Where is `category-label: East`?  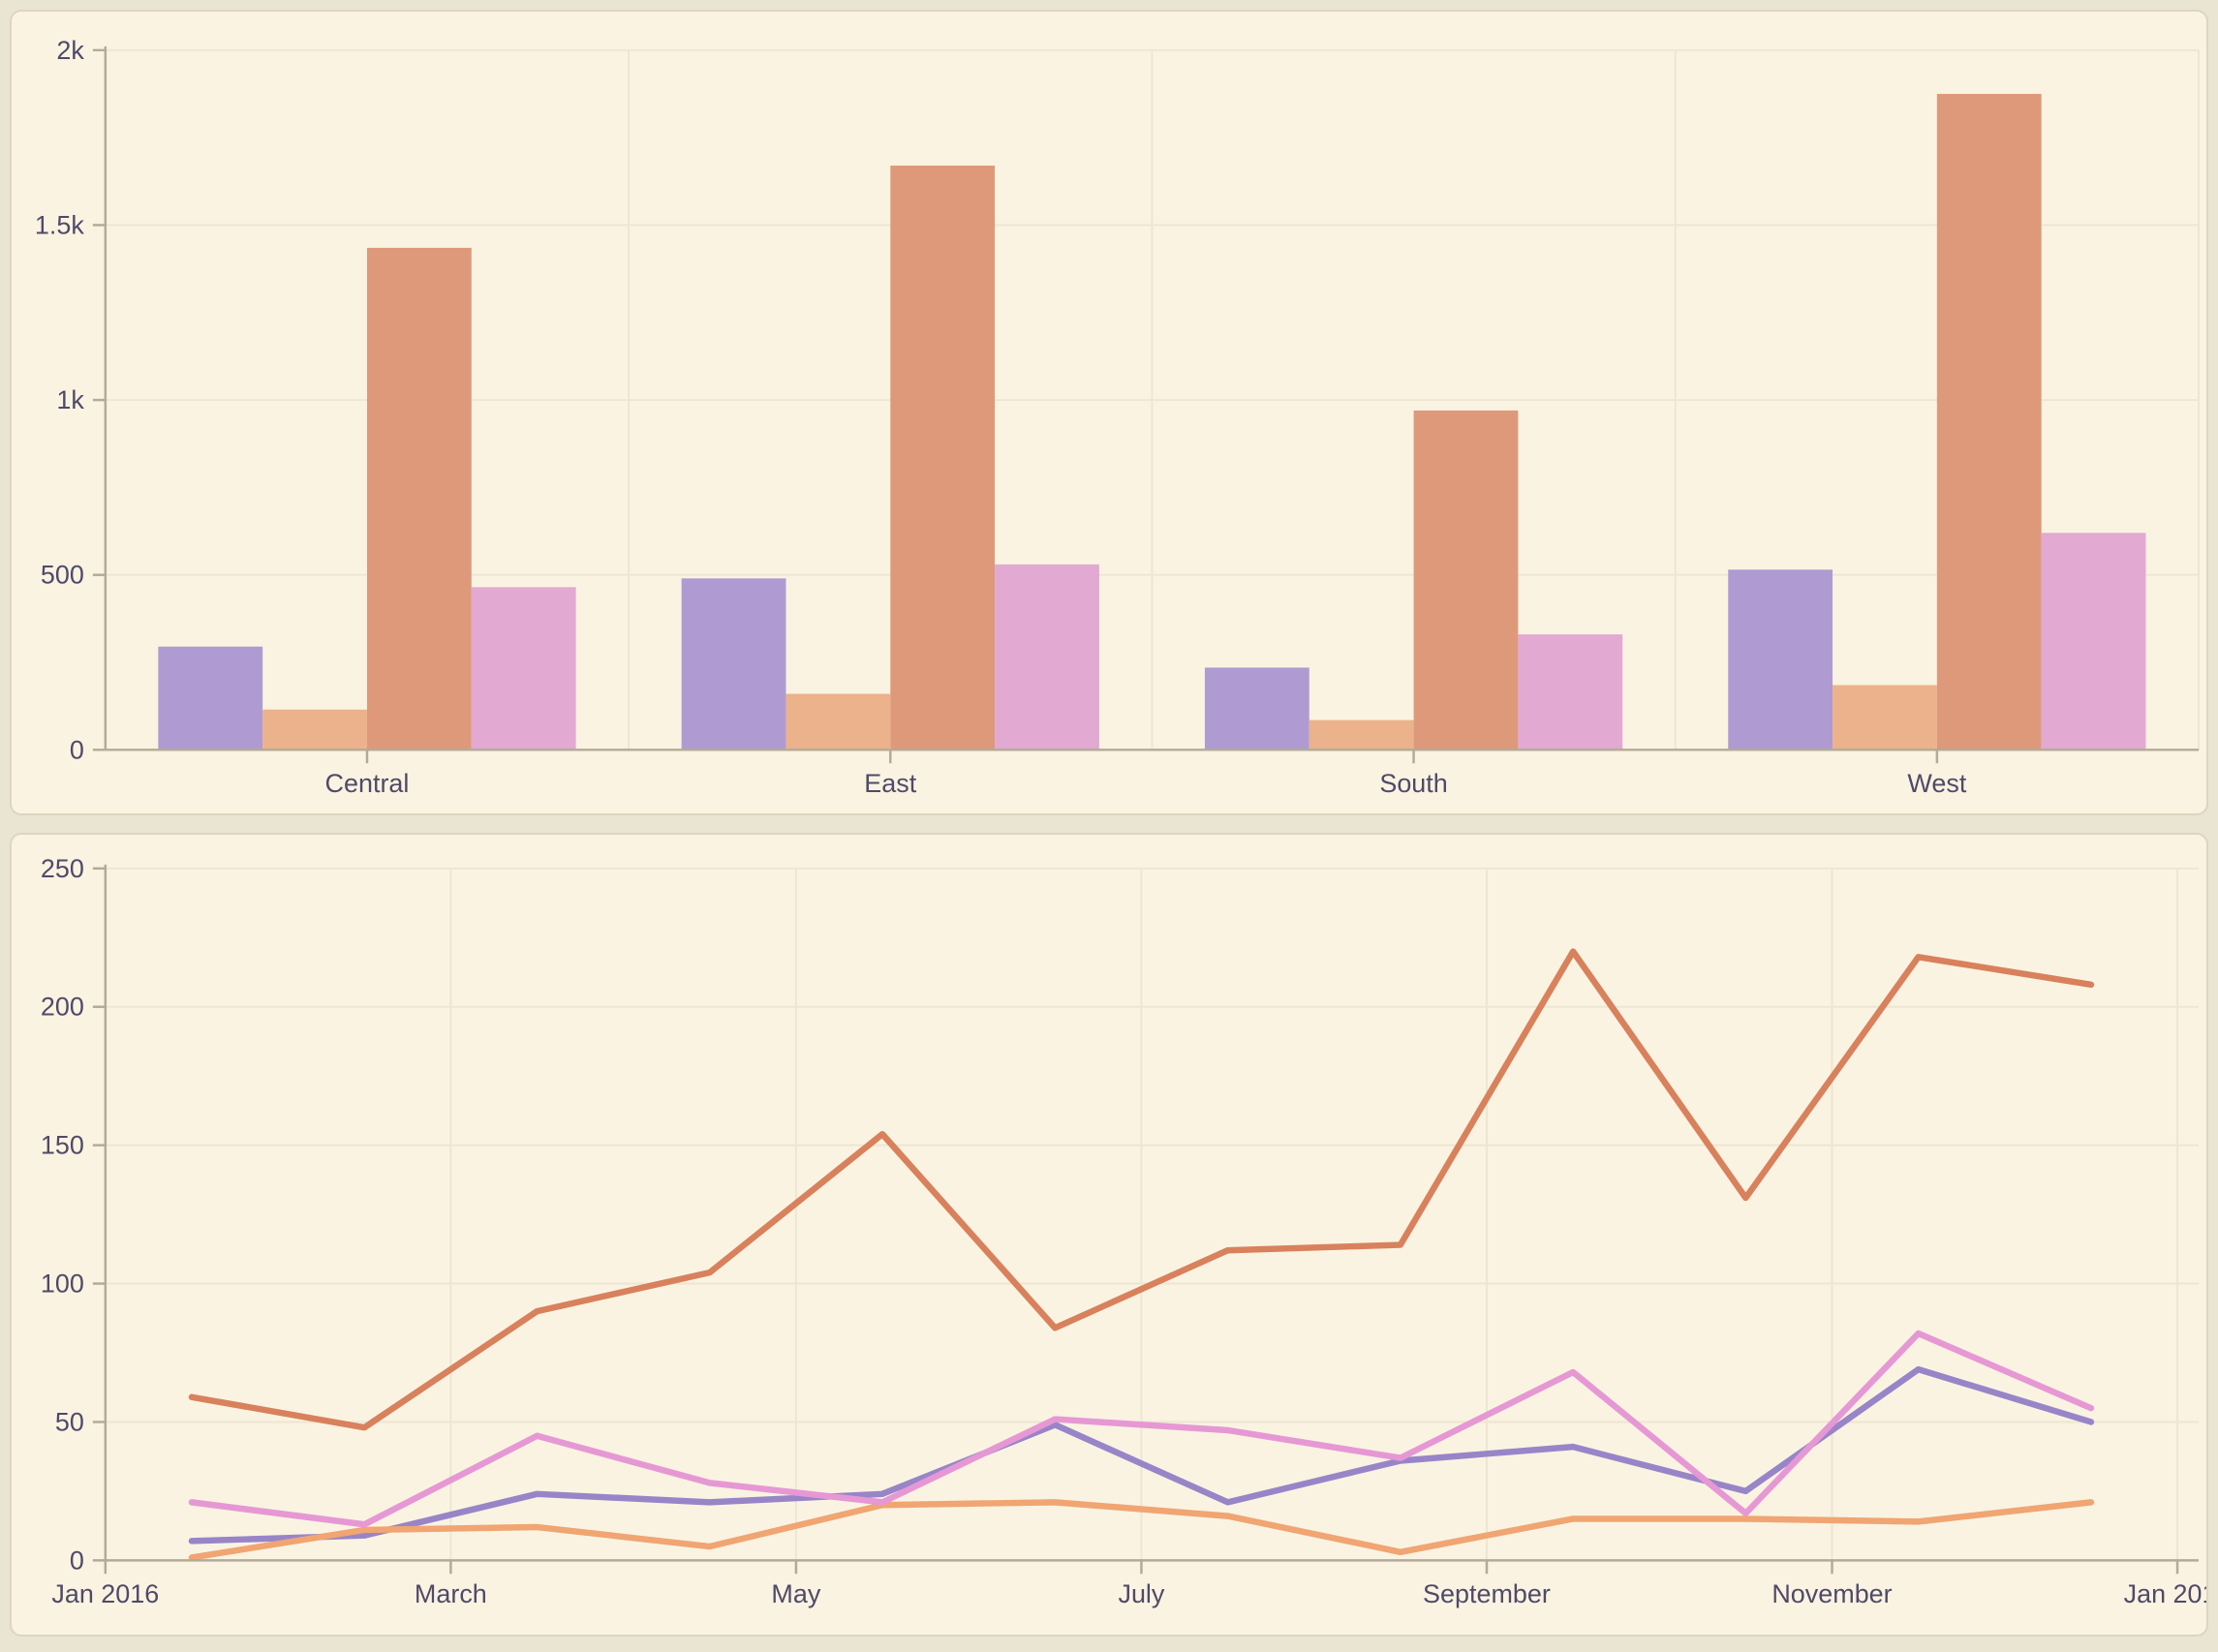 category-label: East is located at coordinates (890, 783).